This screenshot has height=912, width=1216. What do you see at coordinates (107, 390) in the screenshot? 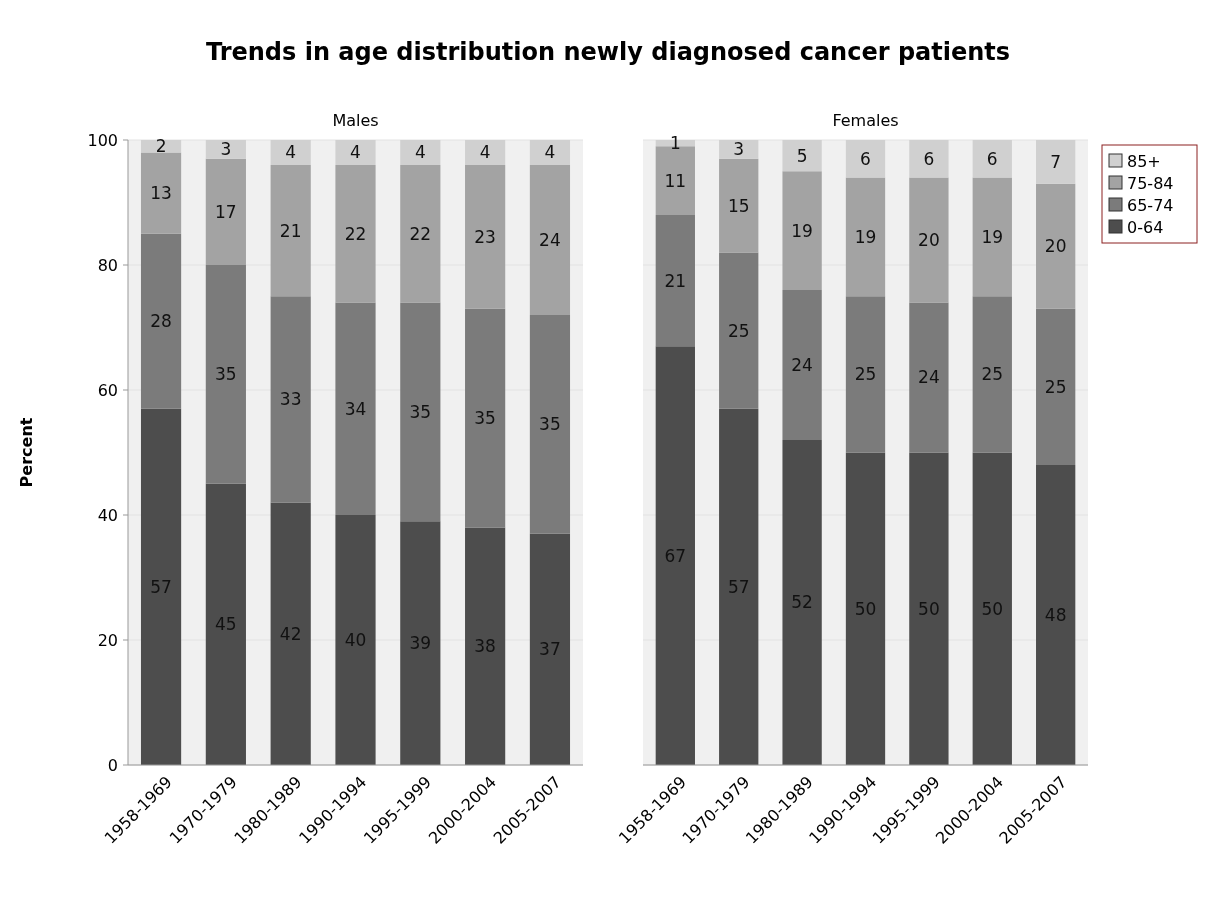
I see `y-tick-label: 60` at bounding box center [107, 390].